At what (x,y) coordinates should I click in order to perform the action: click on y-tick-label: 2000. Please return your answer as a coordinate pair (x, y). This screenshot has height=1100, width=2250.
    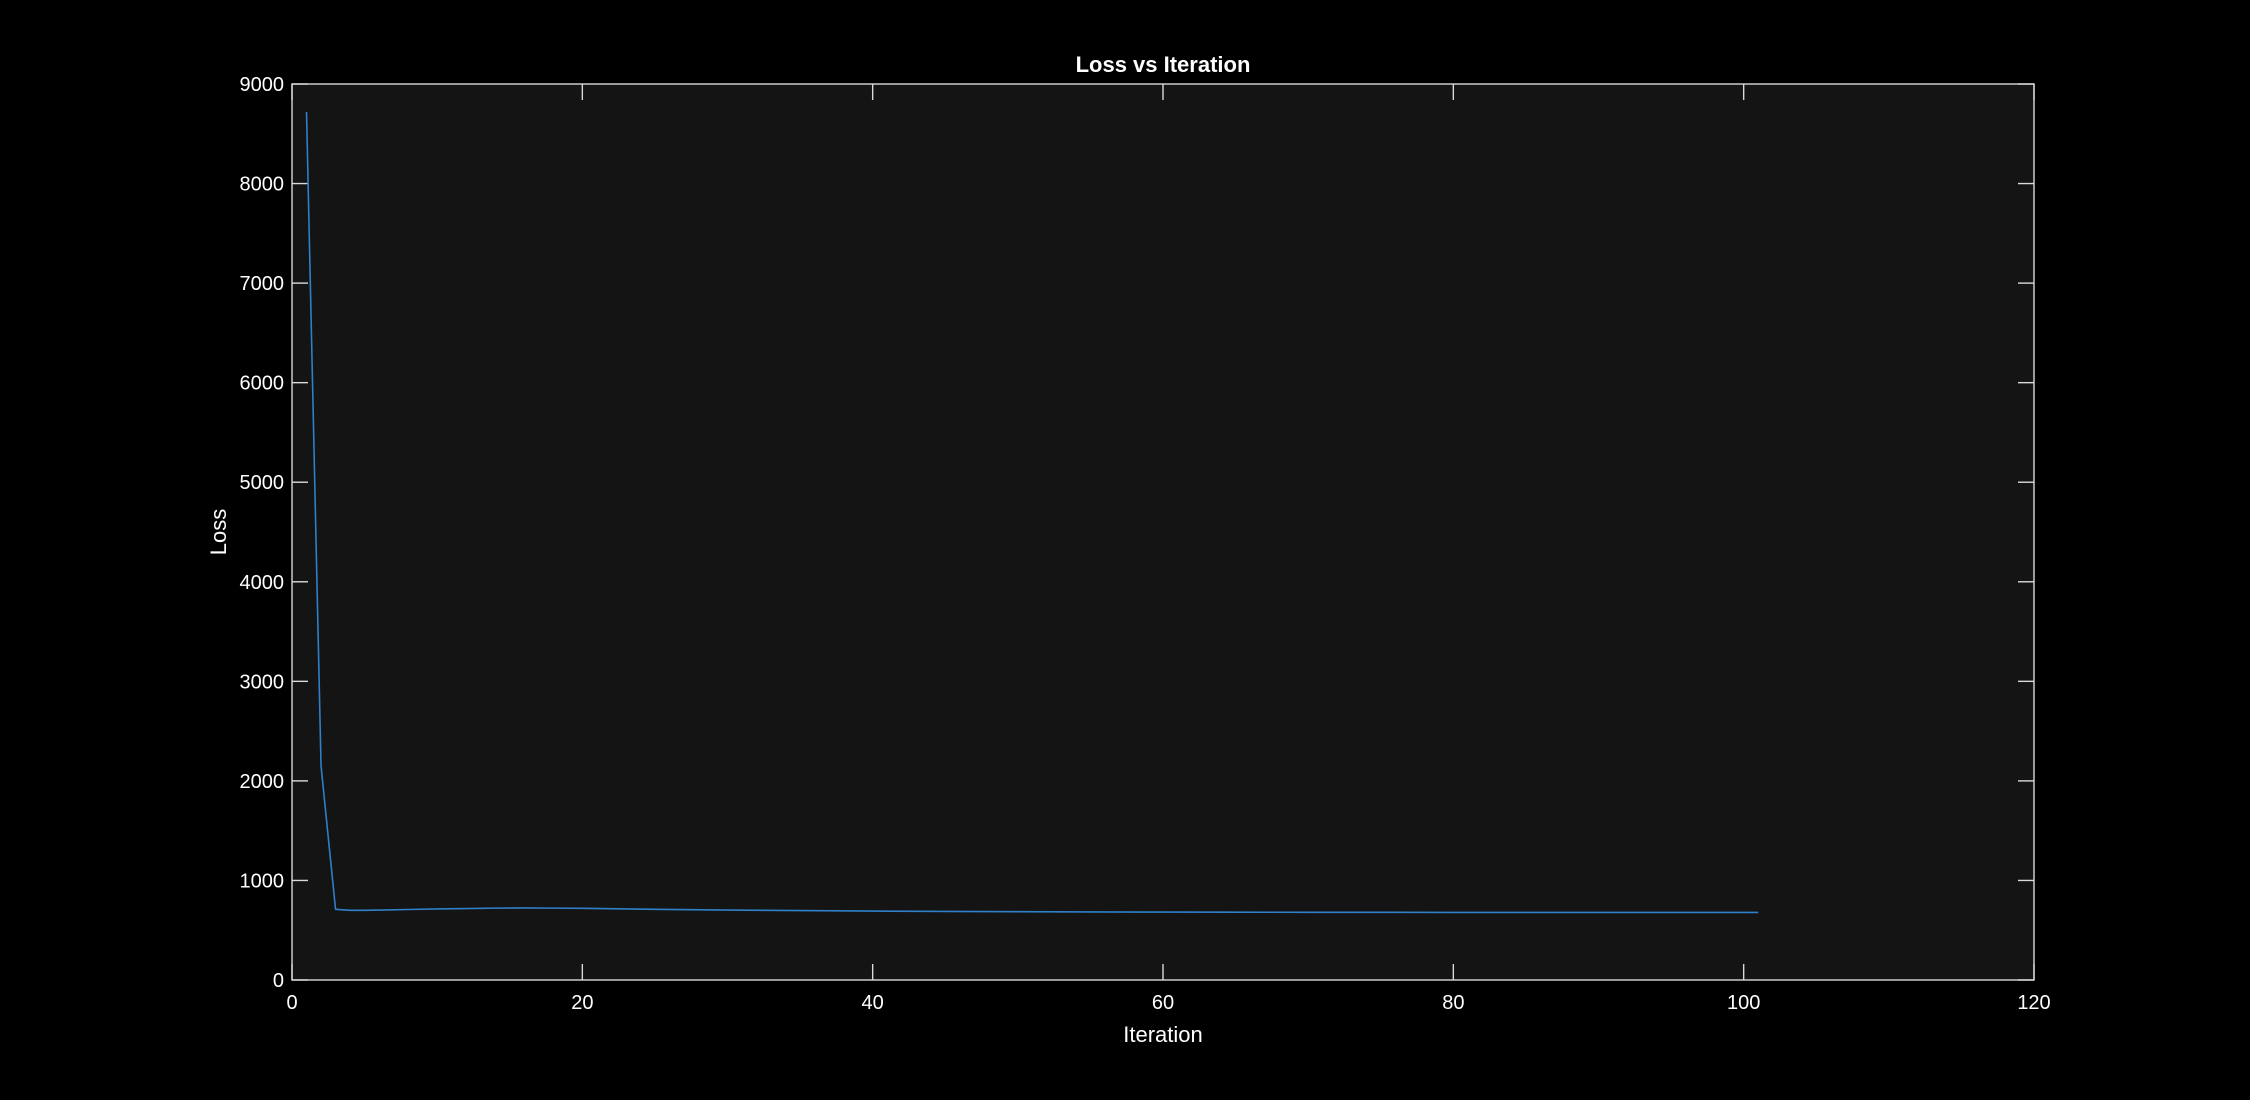
    Looking at the image, I should click on (262, 782).